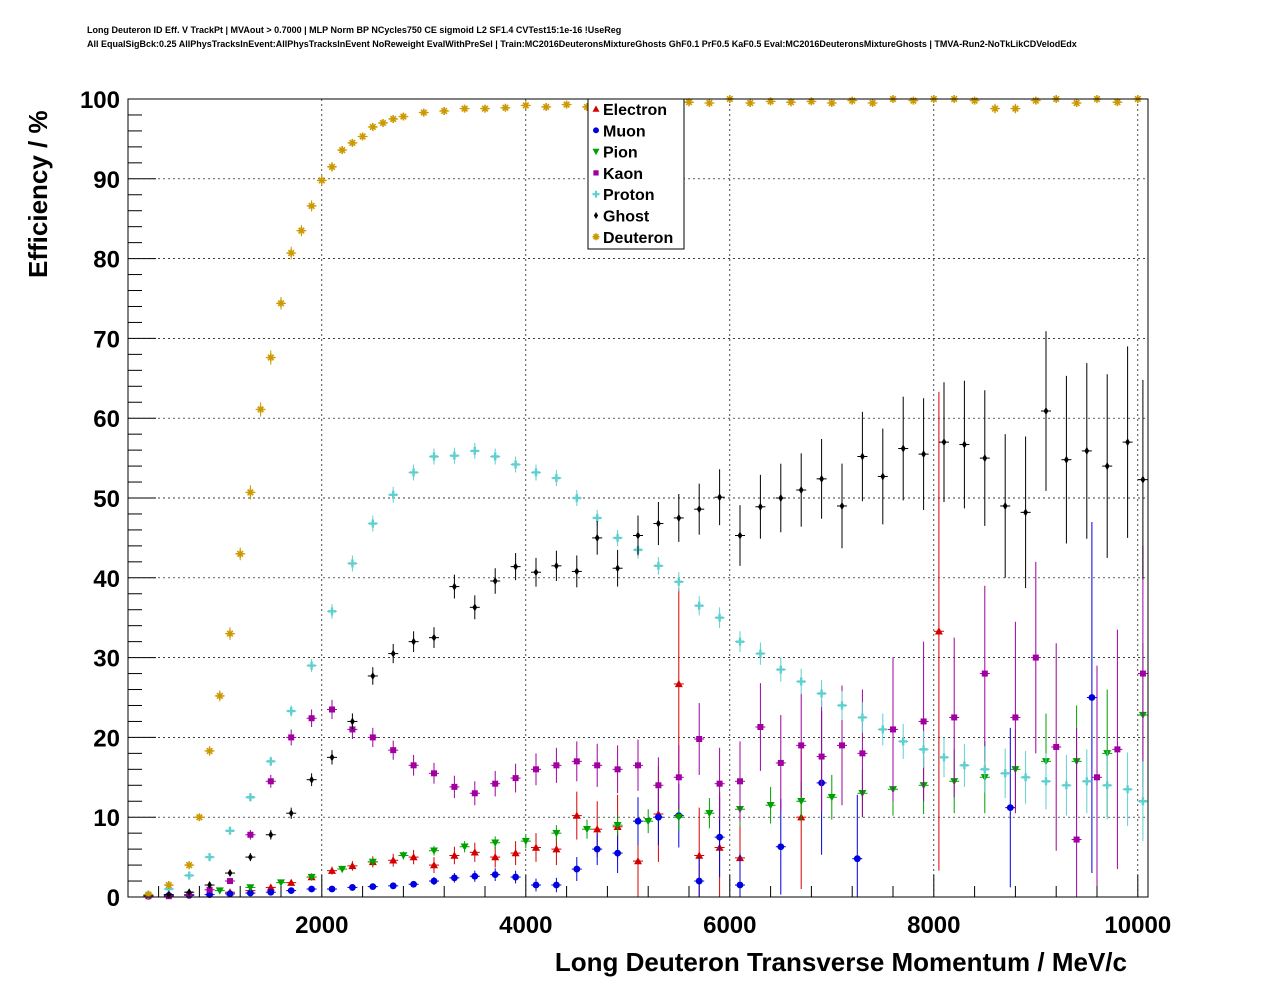  What do you see at coordinates (596, 130) in the screenshot?
I see `legend-marker-muon` at bounding box center [596, 130].